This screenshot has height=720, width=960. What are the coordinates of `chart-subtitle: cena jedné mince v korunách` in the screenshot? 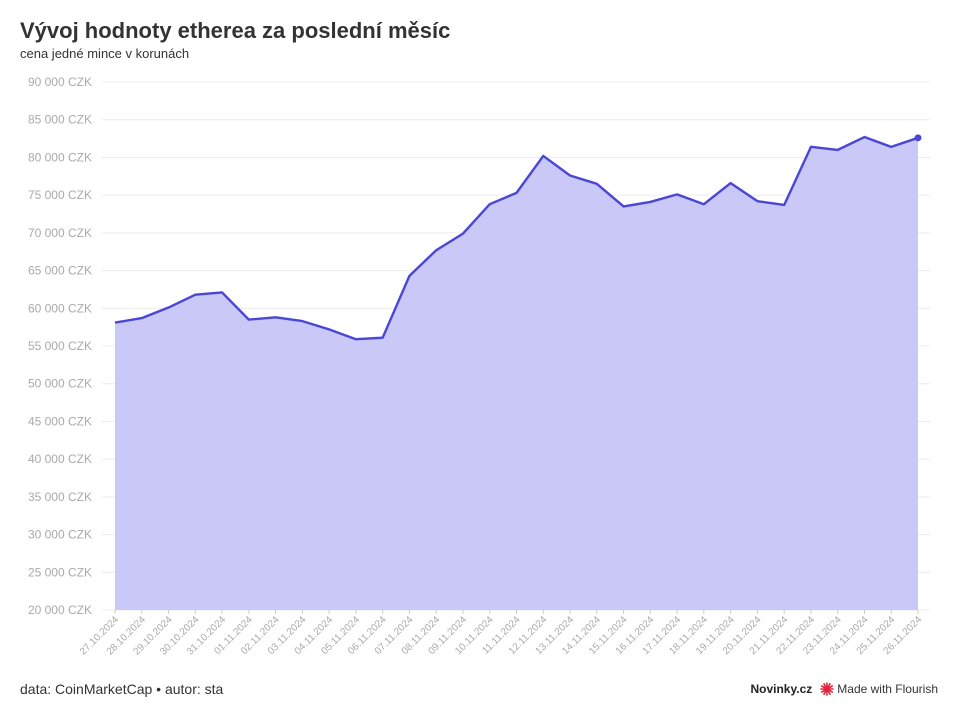 It's located at (105, 53).